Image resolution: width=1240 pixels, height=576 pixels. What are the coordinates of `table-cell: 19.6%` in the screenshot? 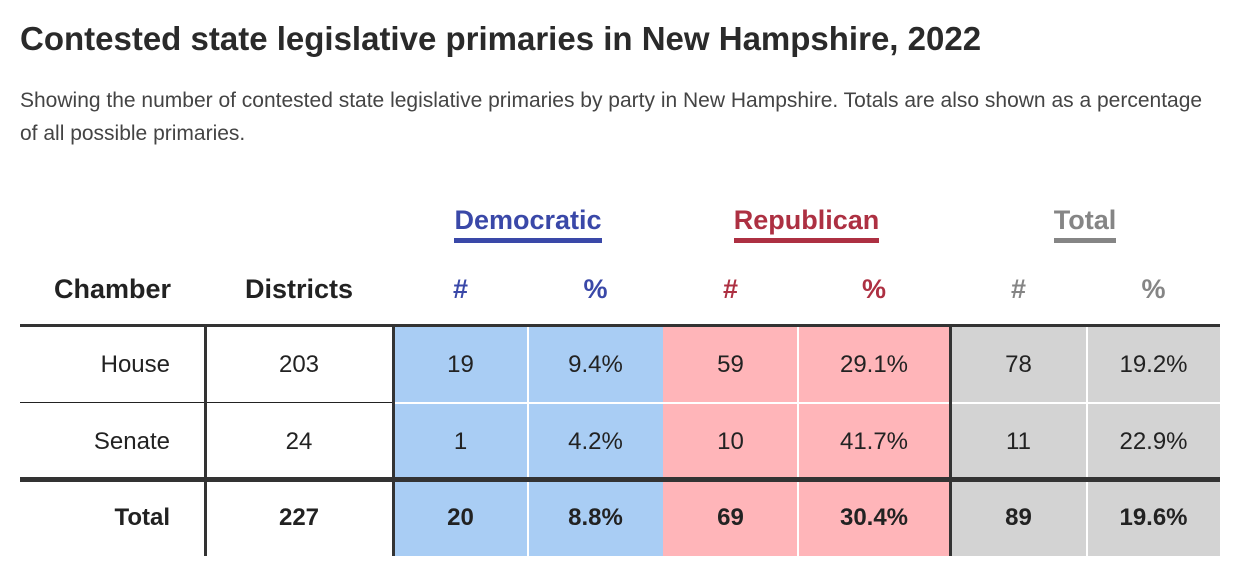 It's located at (1153, 517).